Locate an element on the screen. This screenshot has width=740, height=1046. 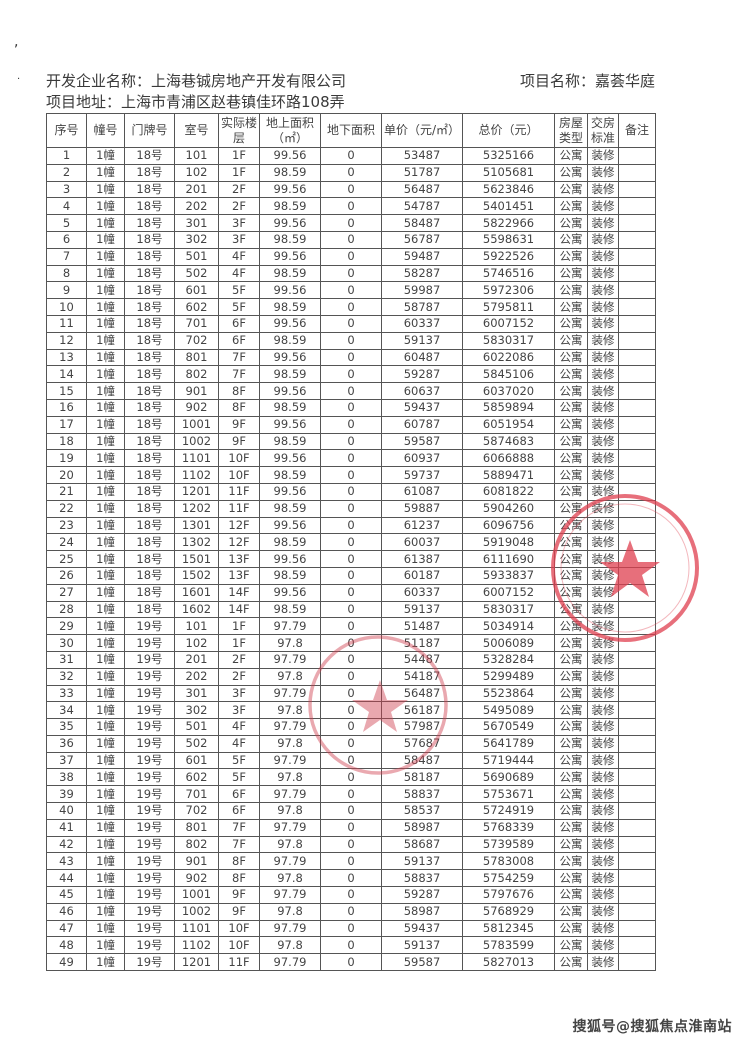
table-row: 2 1幢 18号 102 1F 98.59 0 51787 5105681 公寓 装修 is located at coordinates (351, 172).